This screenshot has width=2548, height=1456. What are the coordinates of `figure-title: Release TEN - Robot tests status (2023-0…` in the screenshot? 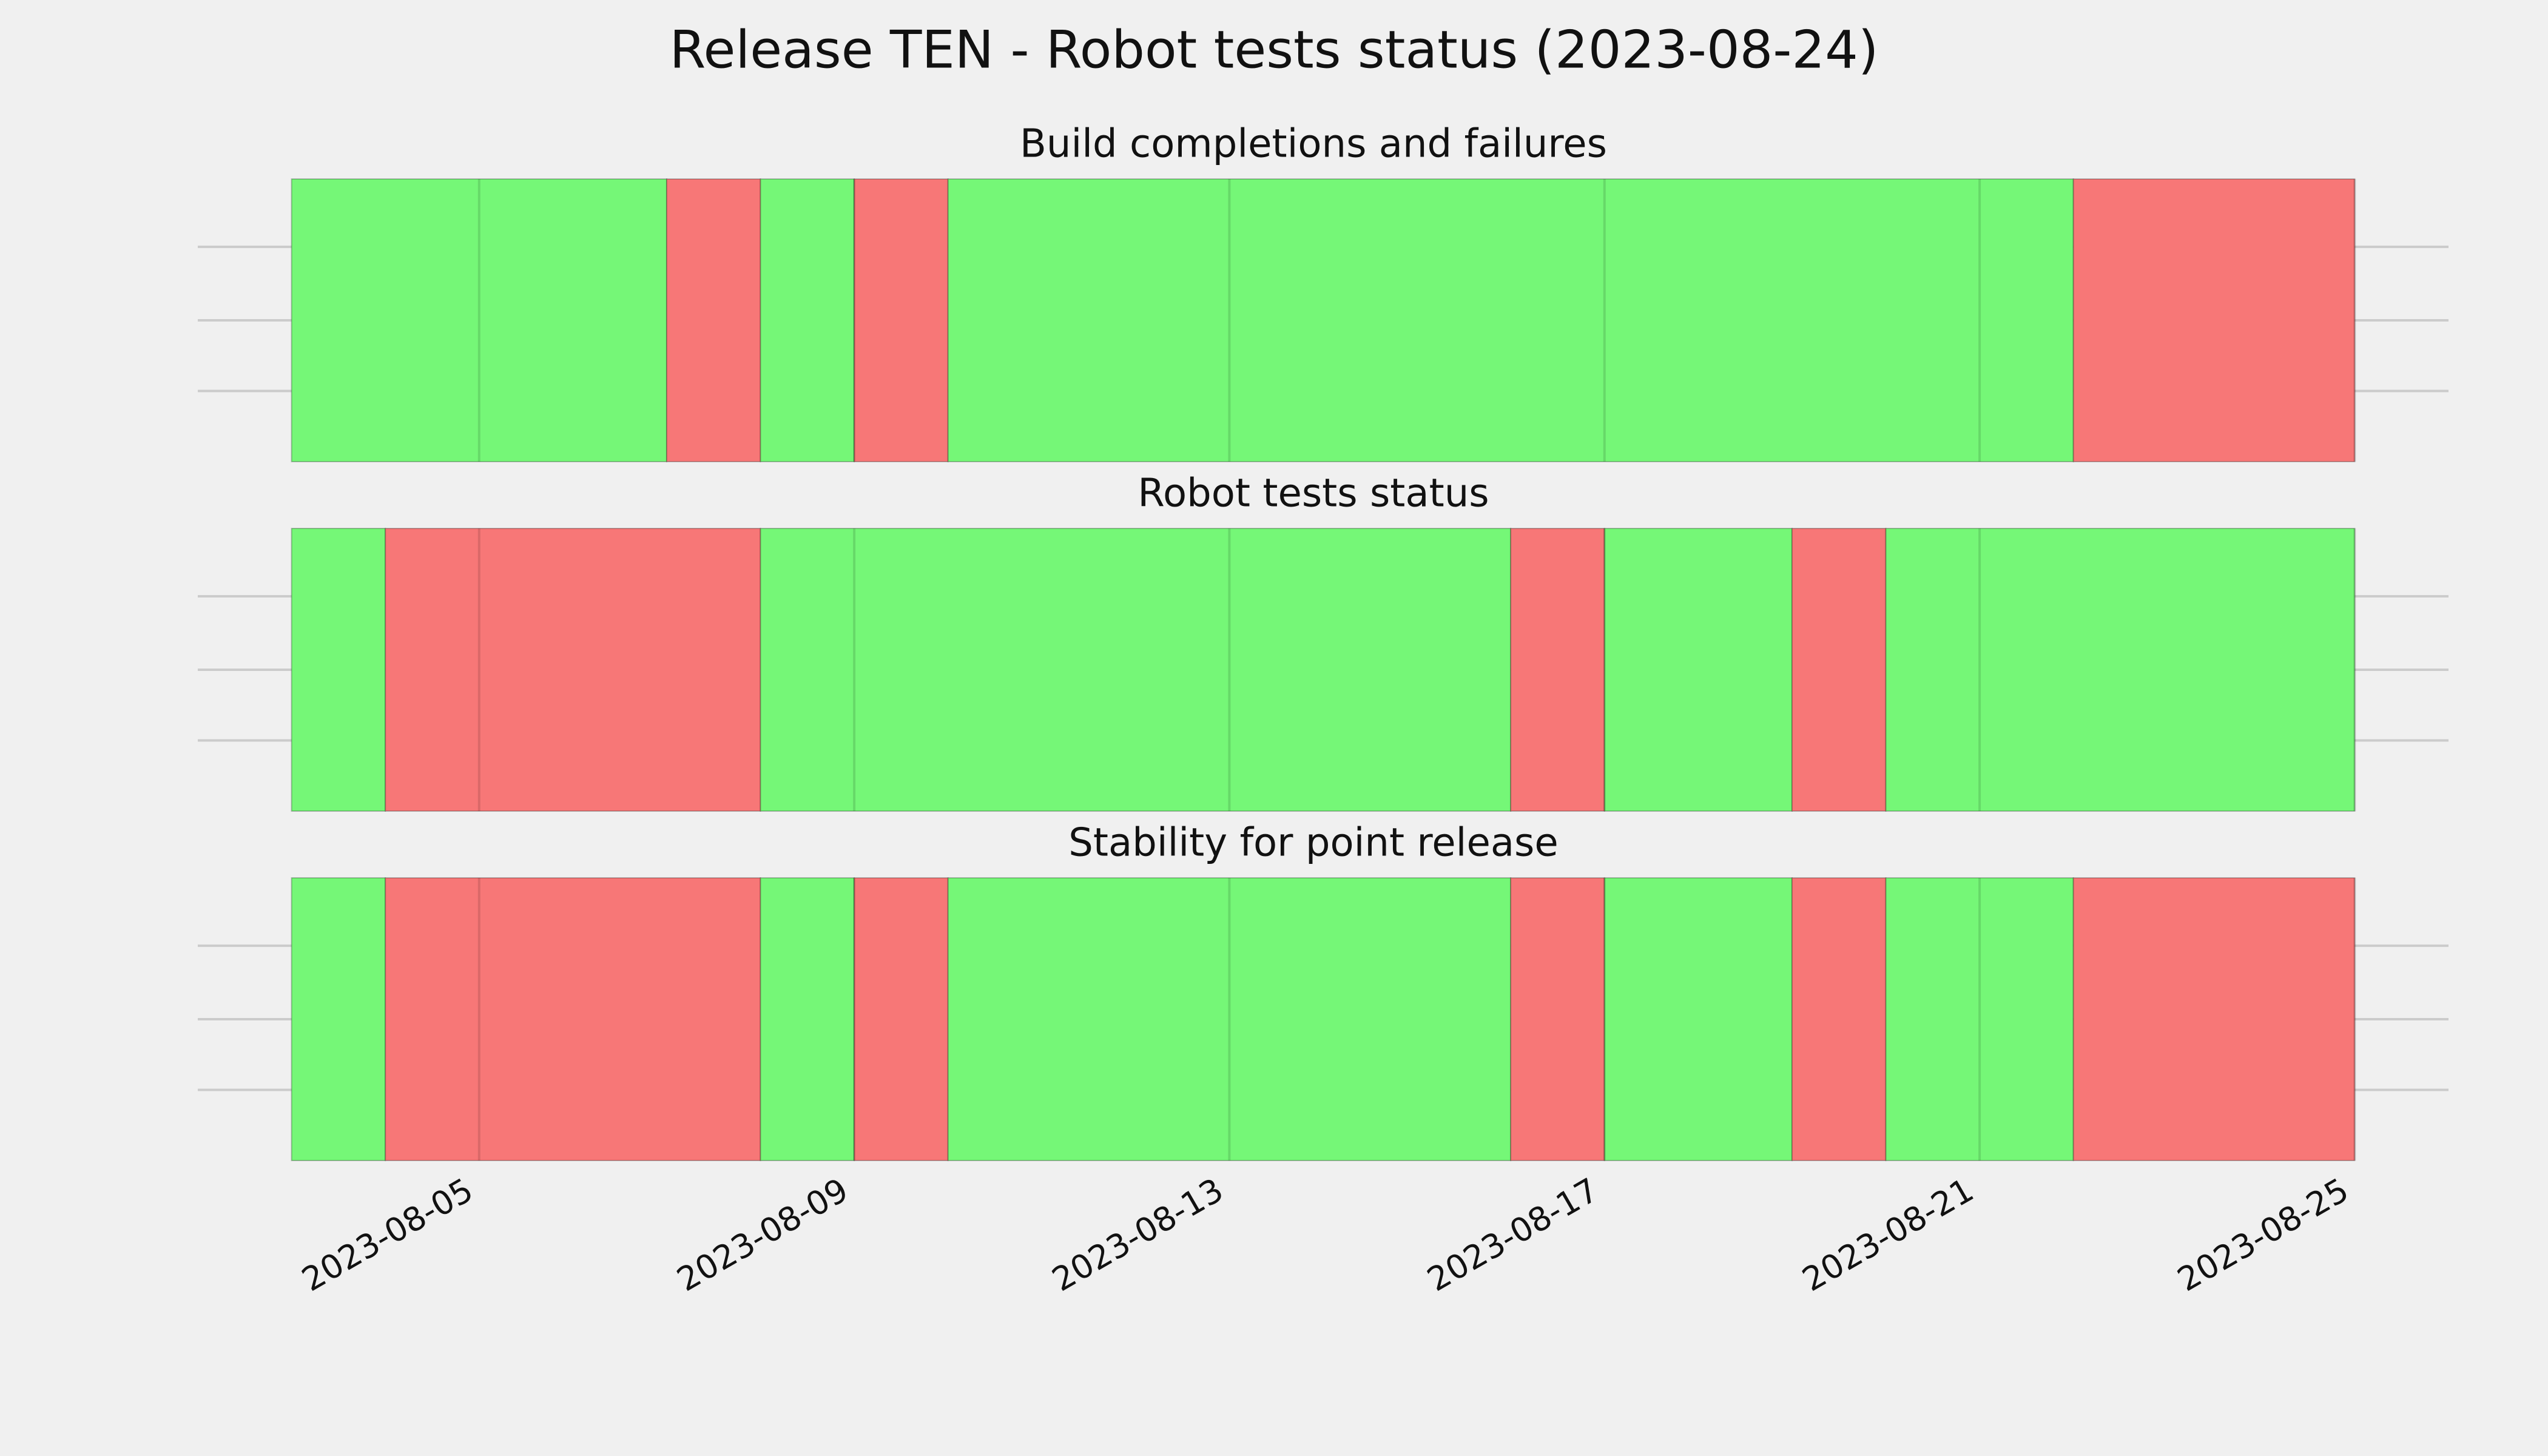 It's located at (1274, 49).